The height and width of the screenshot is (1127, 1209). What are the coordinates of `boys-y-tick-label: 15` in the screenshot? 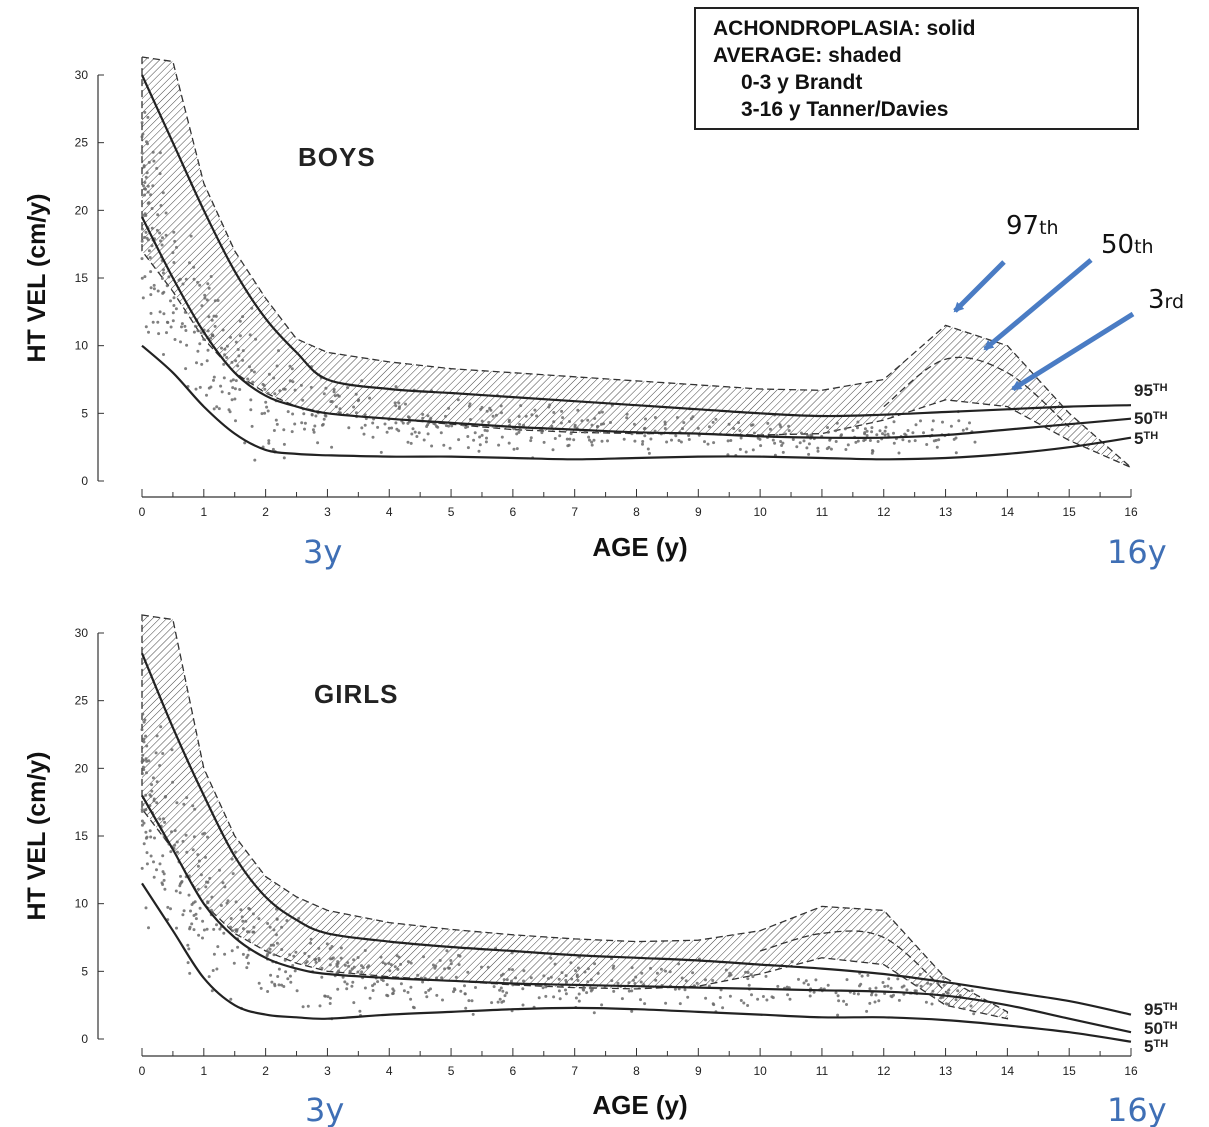 It's located at (82, 278).